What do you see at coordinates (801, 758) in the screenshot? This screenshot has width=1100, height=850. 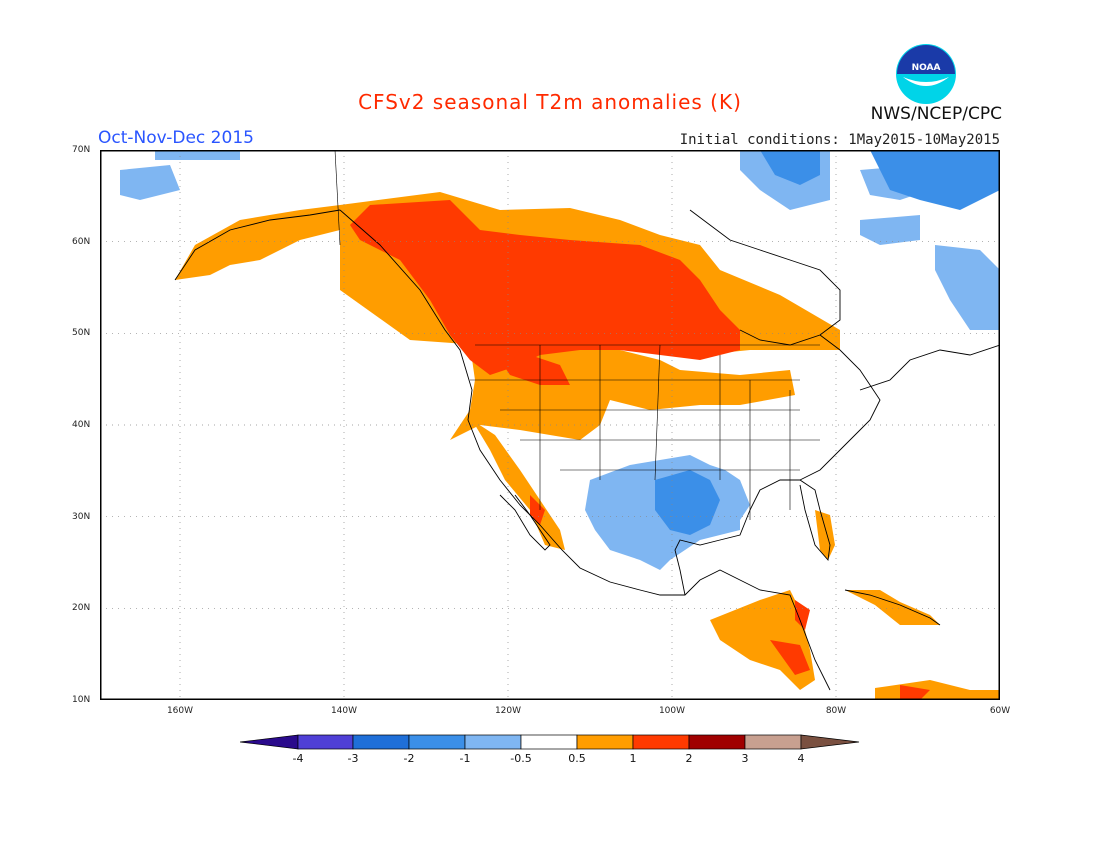 I see `colorbar-tick: 4` at bounding box center [801, 758].